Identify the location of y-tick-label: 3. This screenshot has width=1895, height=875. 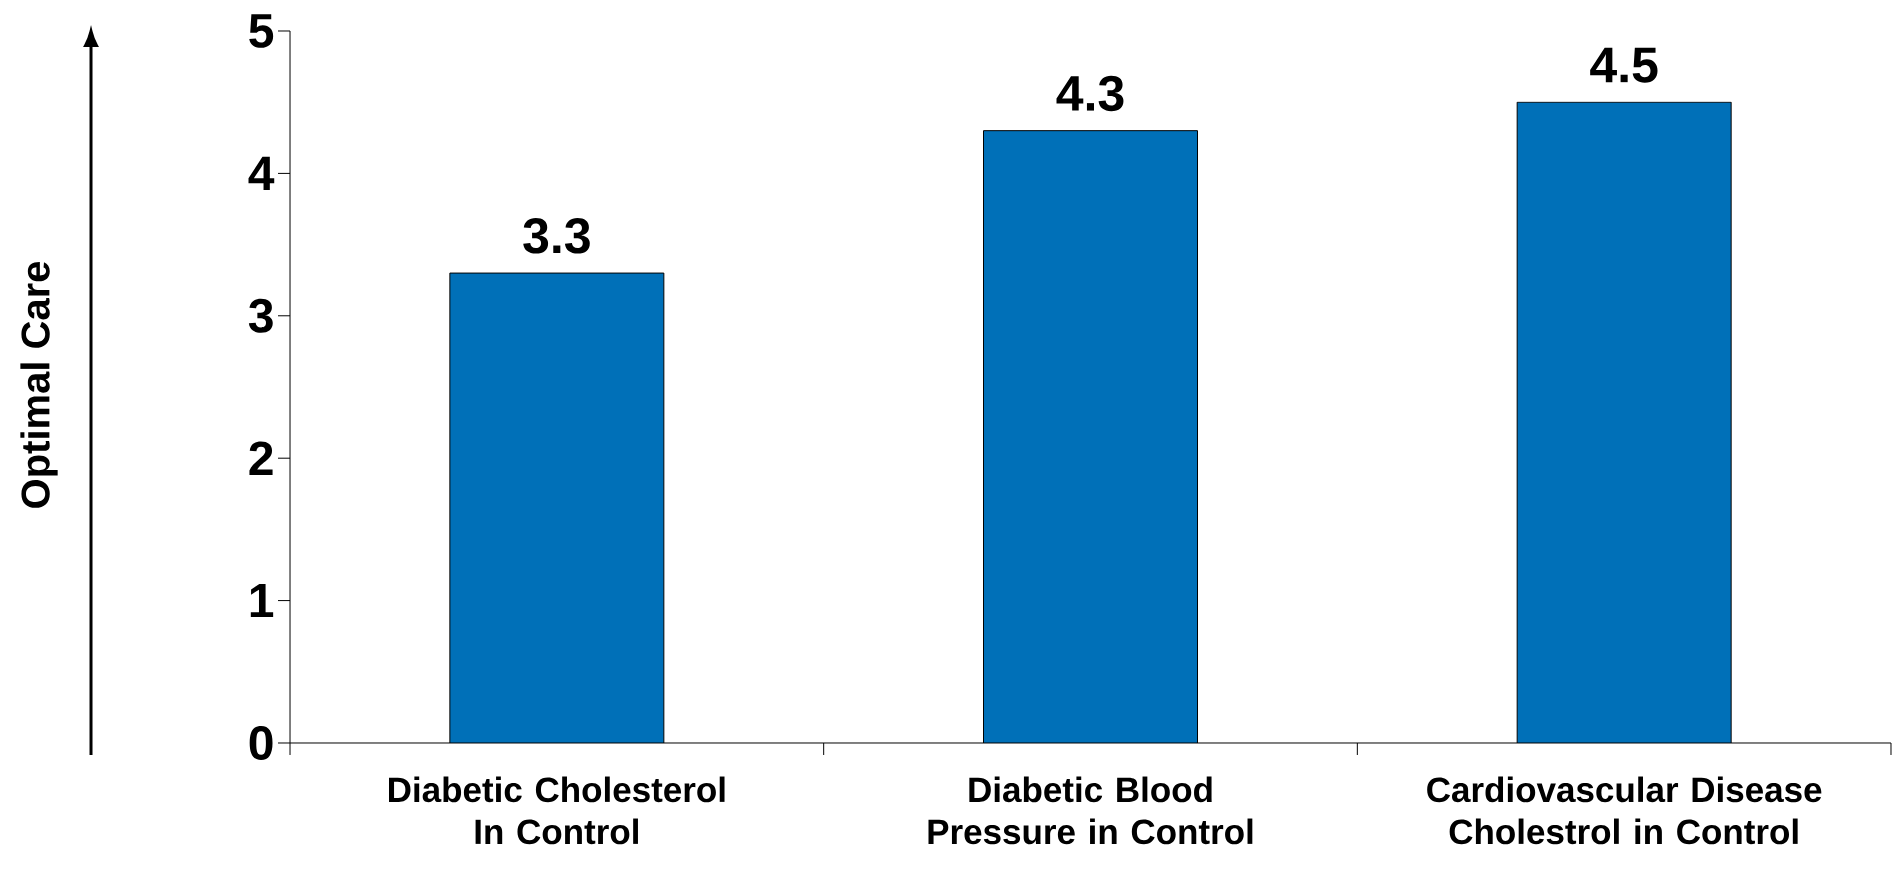
(260, 315).